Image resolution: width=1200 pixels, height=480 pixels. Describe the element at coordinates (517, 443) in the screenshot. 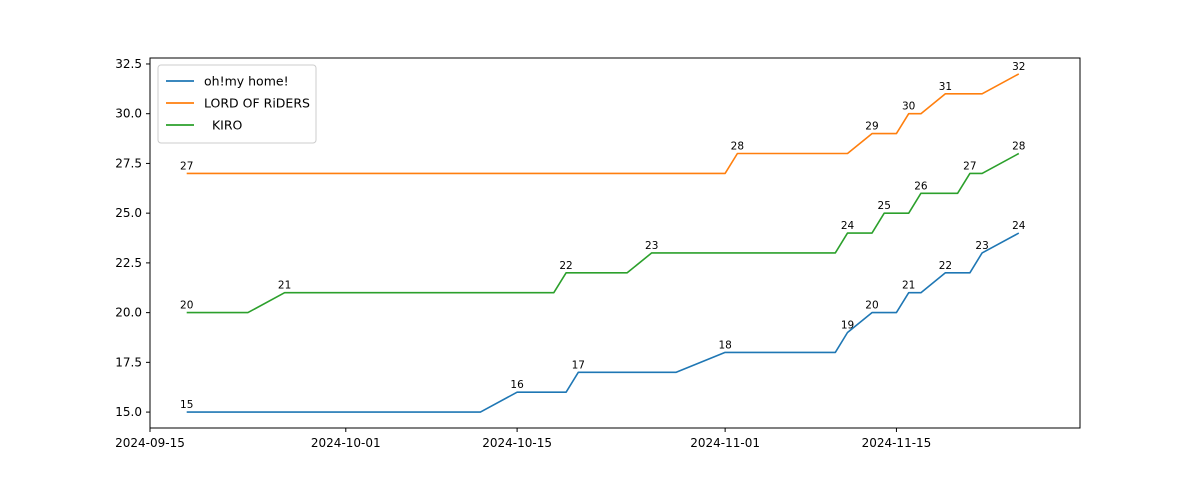

I see `x-tick-label: 2024-10-15` at that location.